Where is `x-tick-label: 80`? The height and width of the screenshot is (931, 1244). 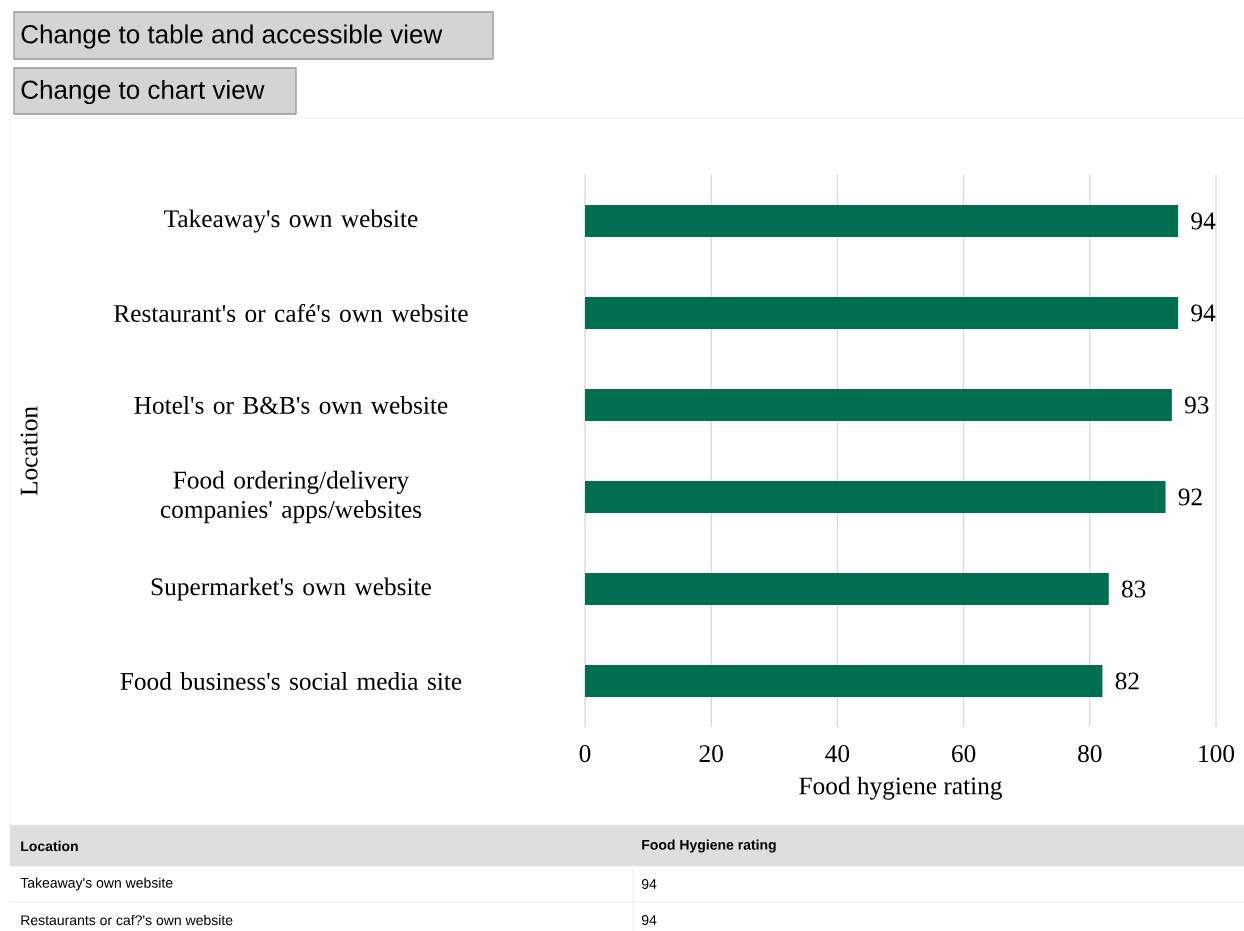
x-tick-label: 80 is located at coordinates (1090, 754).